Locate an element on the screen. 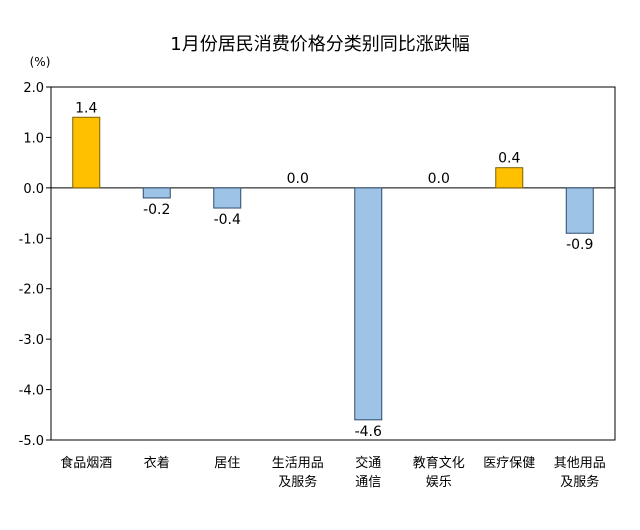 The height and width of the screenshot is (530, 640). data-label: -0.2 is located at coordinates (156, 210).